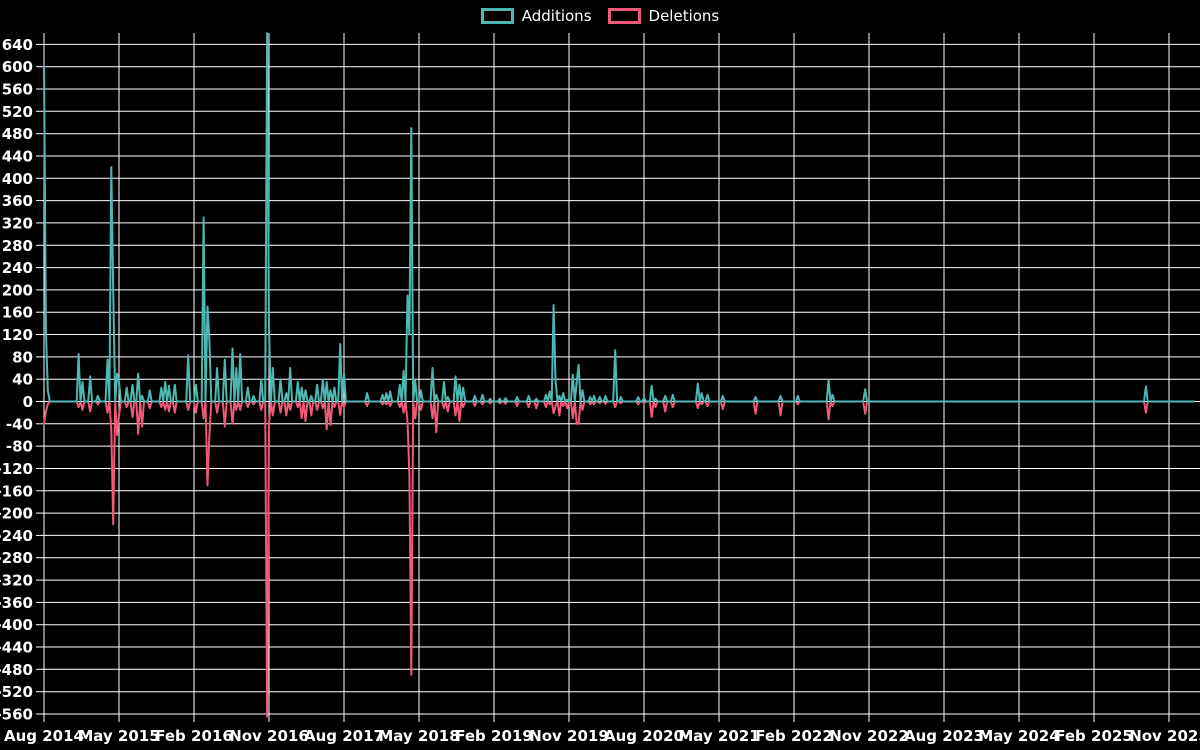 The width and height of the screenshot is (1200, 750). I want to click on svg-text: -160, so click(16, 491).